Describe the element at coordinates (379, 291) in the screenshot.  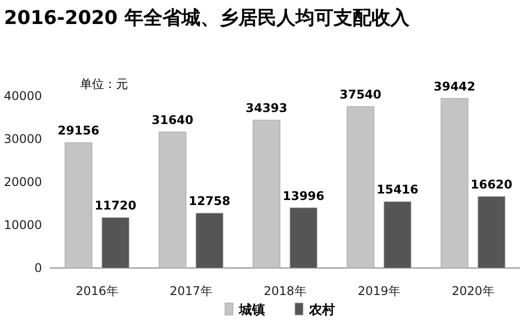
I see `x-tick-label: 2019年` at that location.